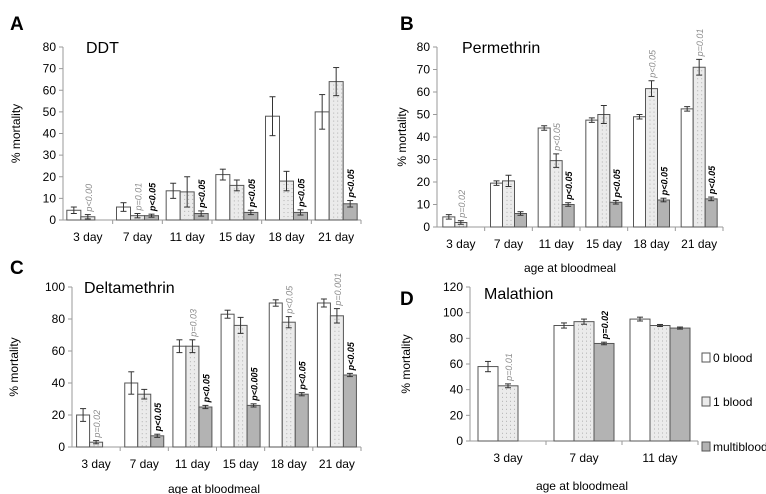  What do you see at coordinates (424, 182) in the screenshot?
I see `y-tick-label: 20` at bounding box center [424, 182].